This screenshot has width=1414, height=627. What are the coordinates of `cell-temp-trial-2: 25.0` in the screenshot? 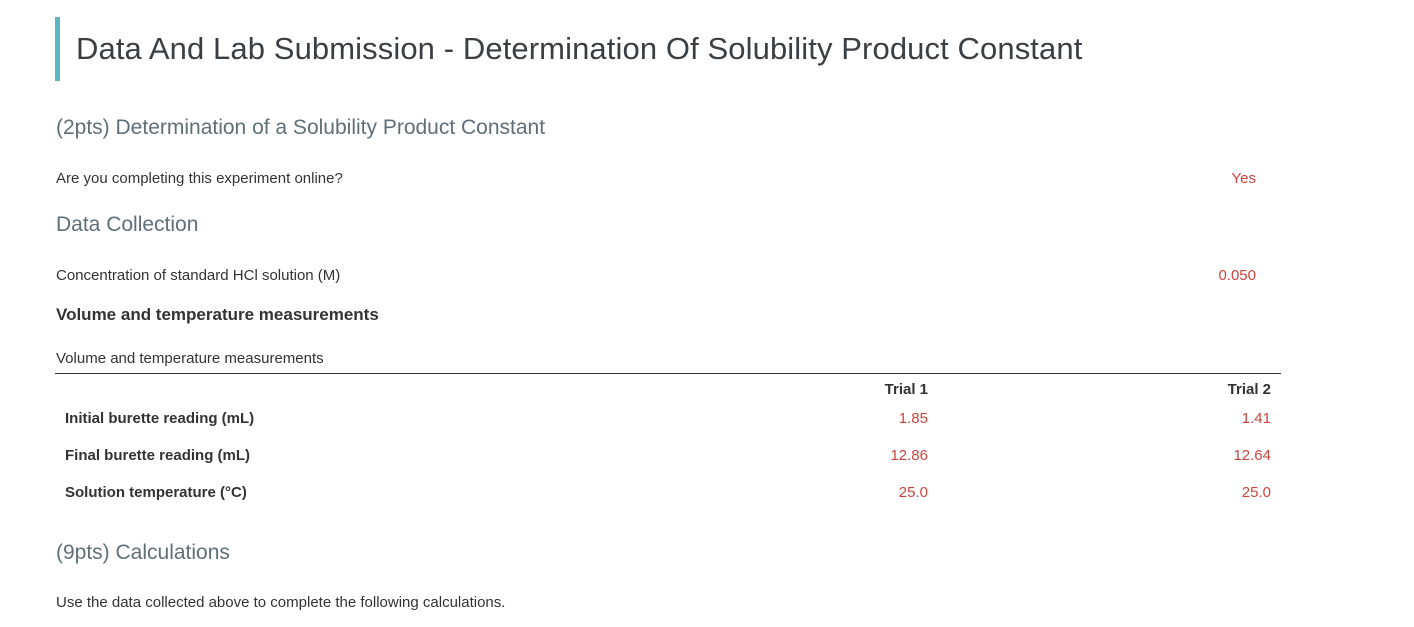 It's located at (1256, 492).